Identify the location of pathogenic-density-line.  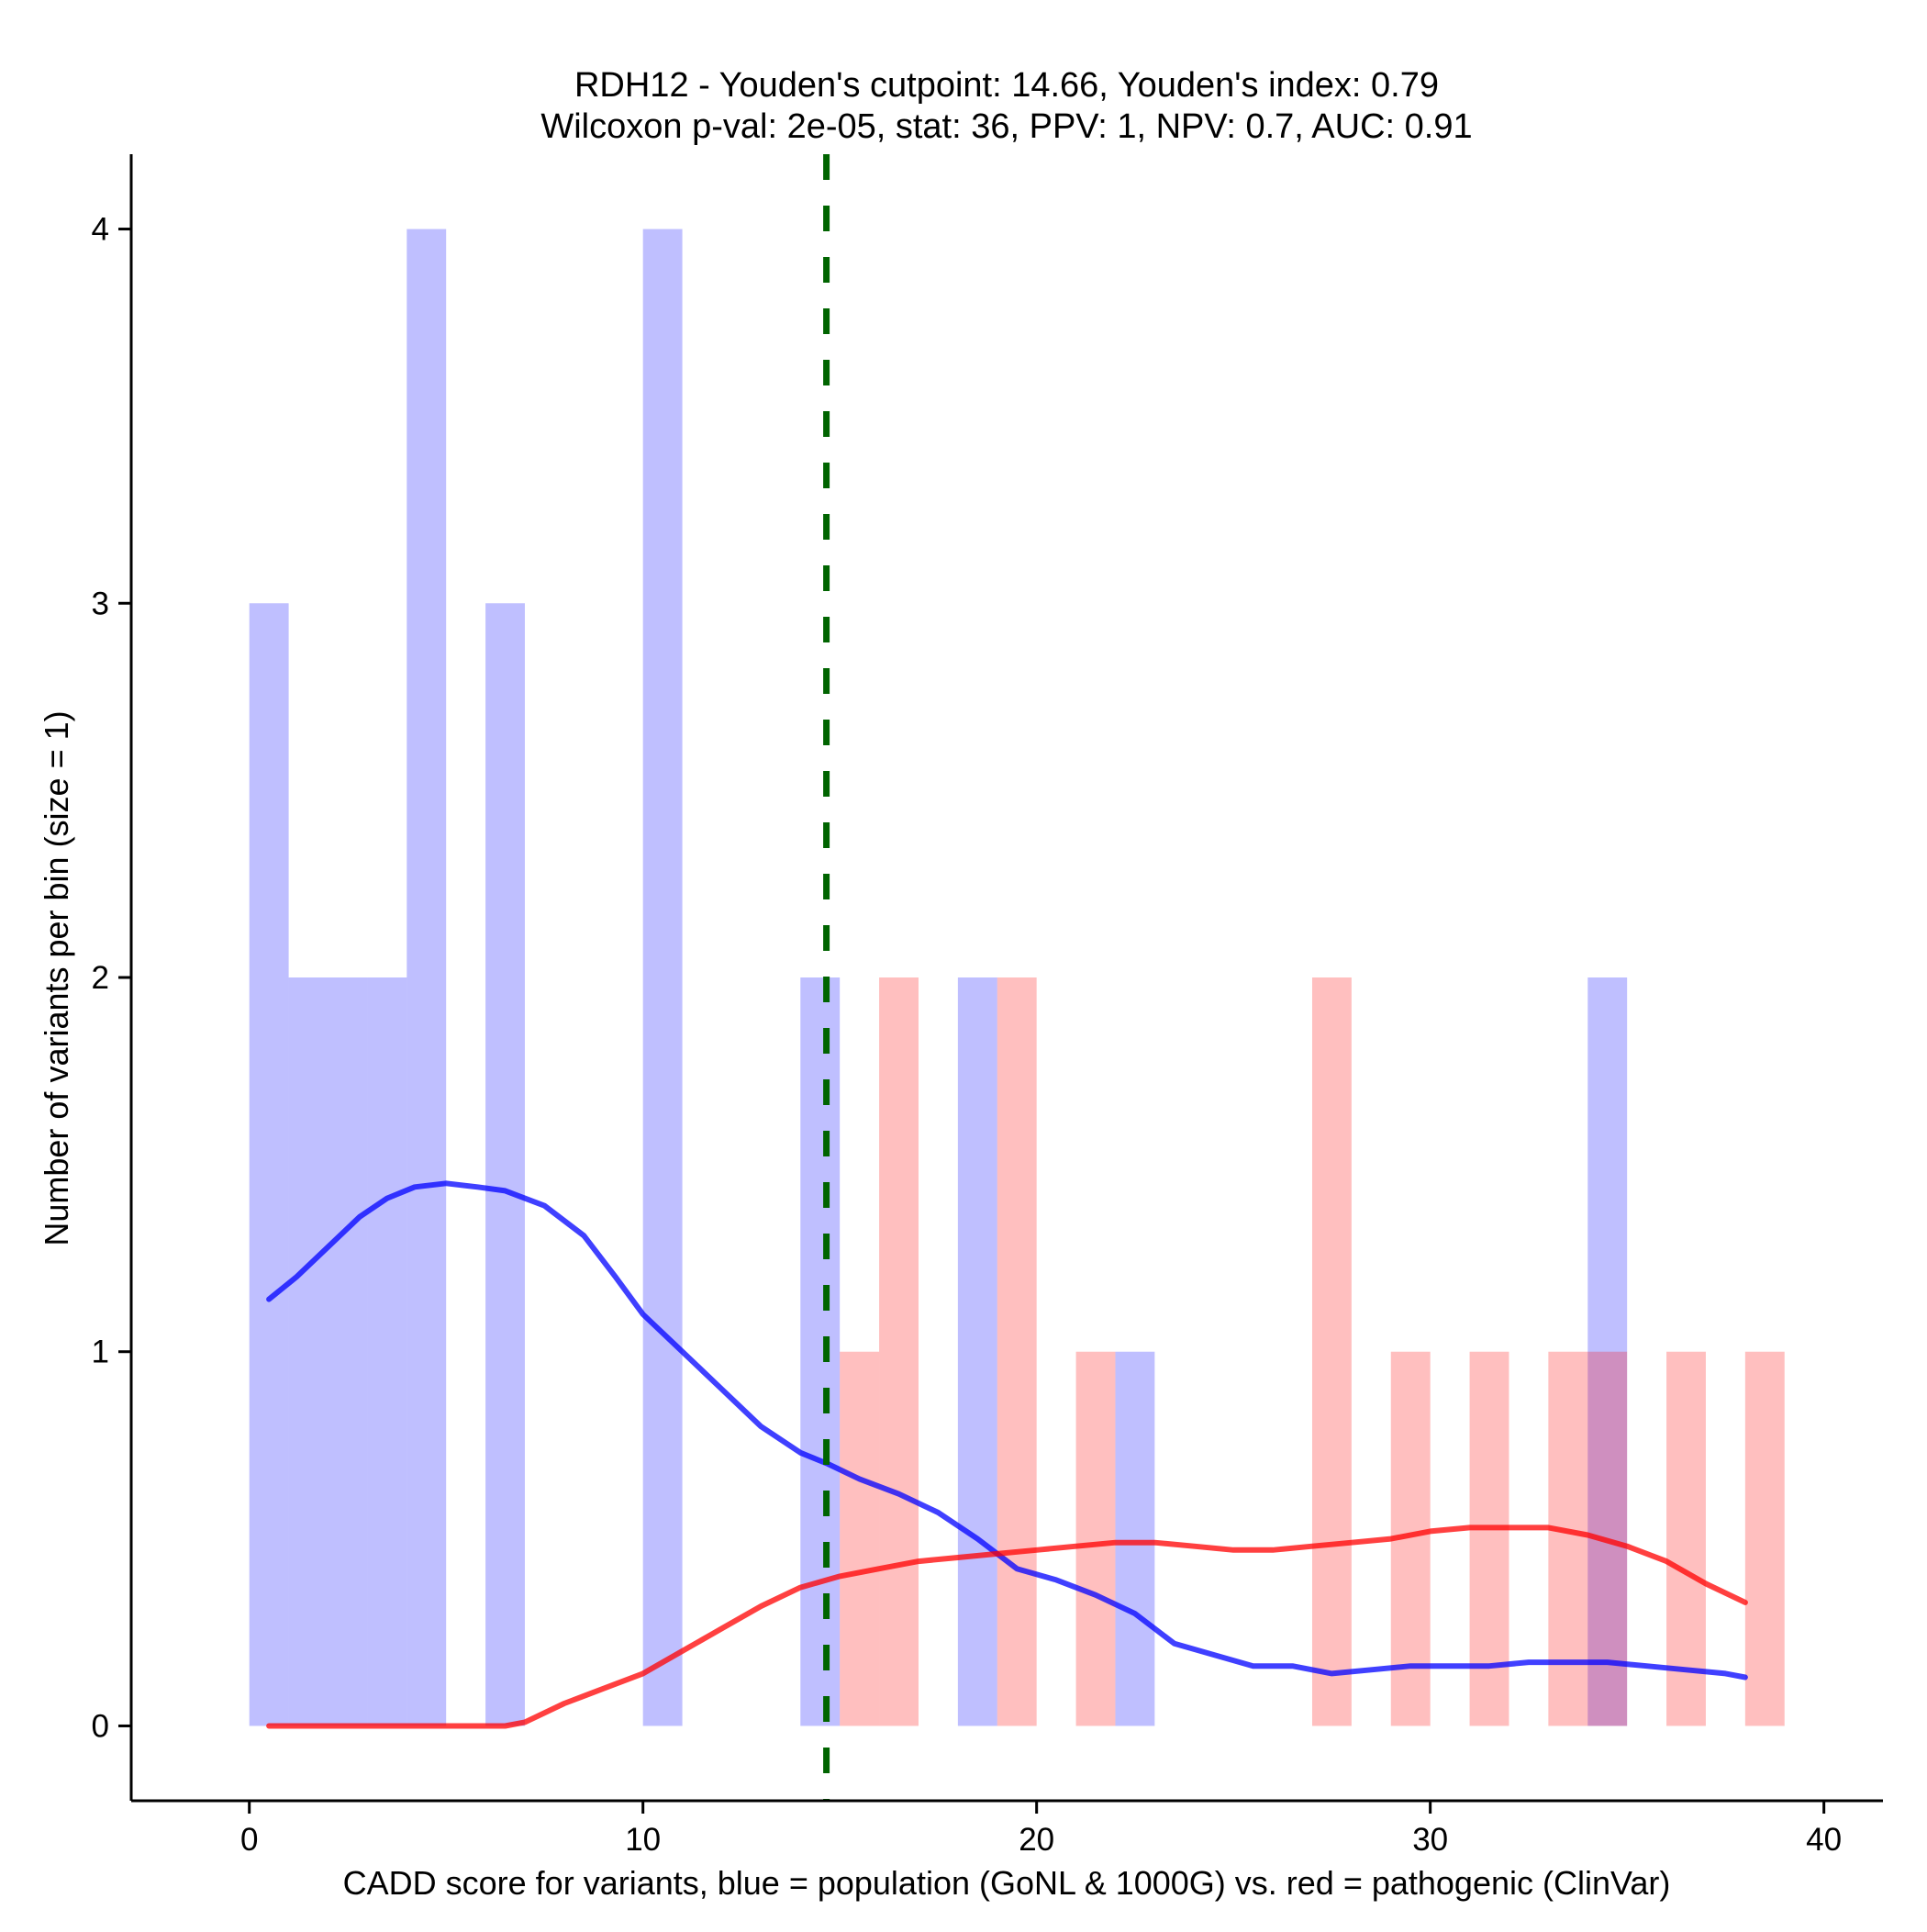
(1007, 1626).